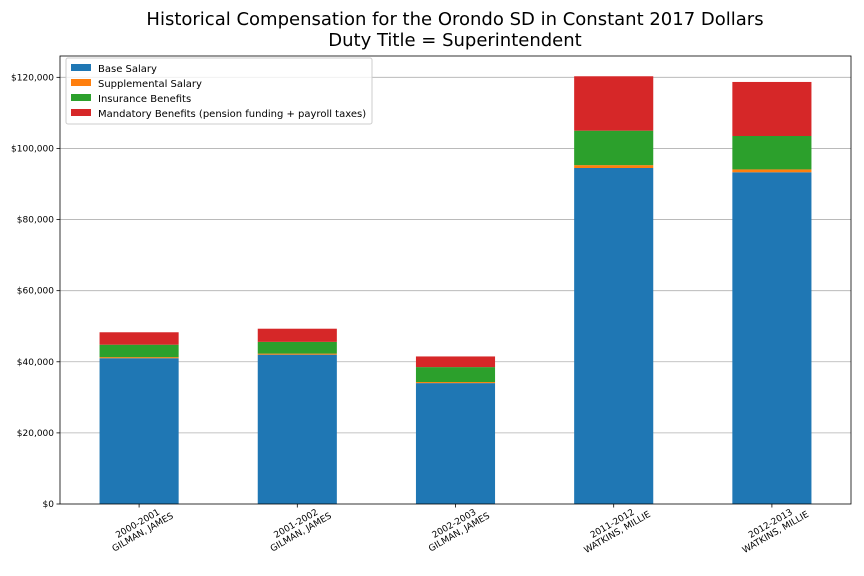 This screenshot has height=576, width=864. I want to click on y-tick-label: $20,000, so click(35, 434).